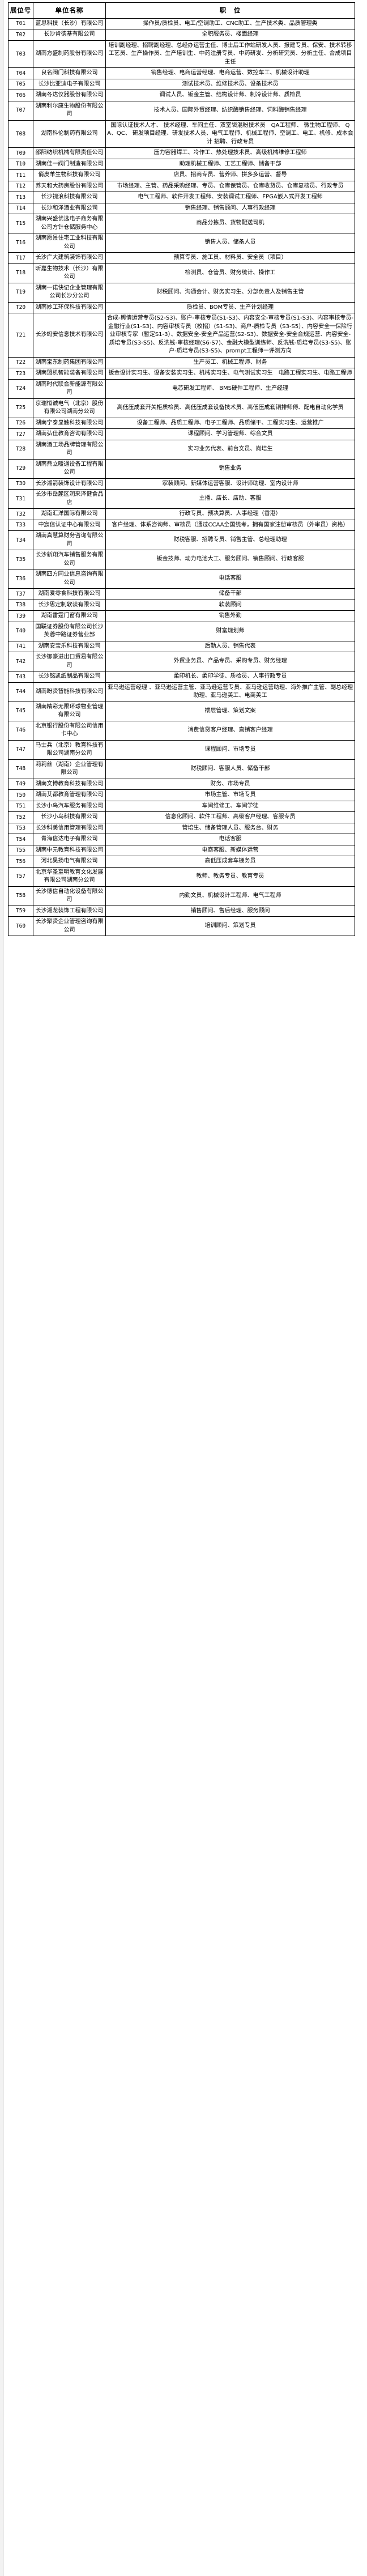 This screenshot has width=367, height=2576. Describe the element at coordinates (20, 828) in the screenshot. I see `booth-number-cell: T53` at that location.